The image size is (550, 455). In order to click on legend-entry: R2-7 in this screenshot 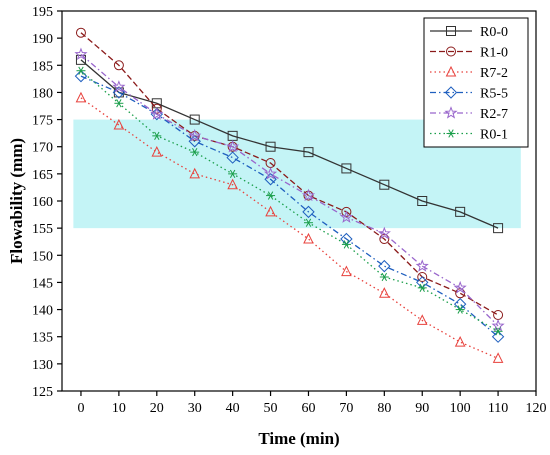, I will do `click(469, 114)`.